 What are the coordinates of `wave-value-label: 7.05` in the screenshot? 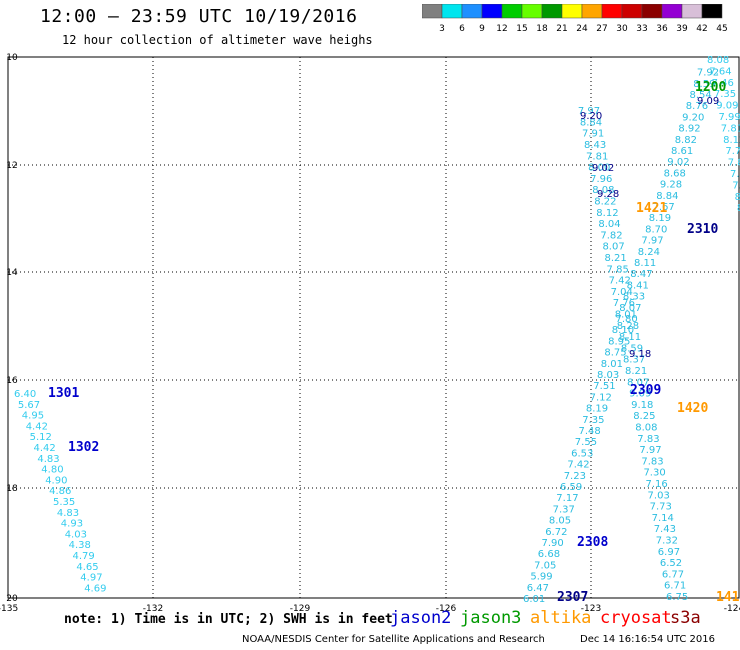 It's located at (545, 565).